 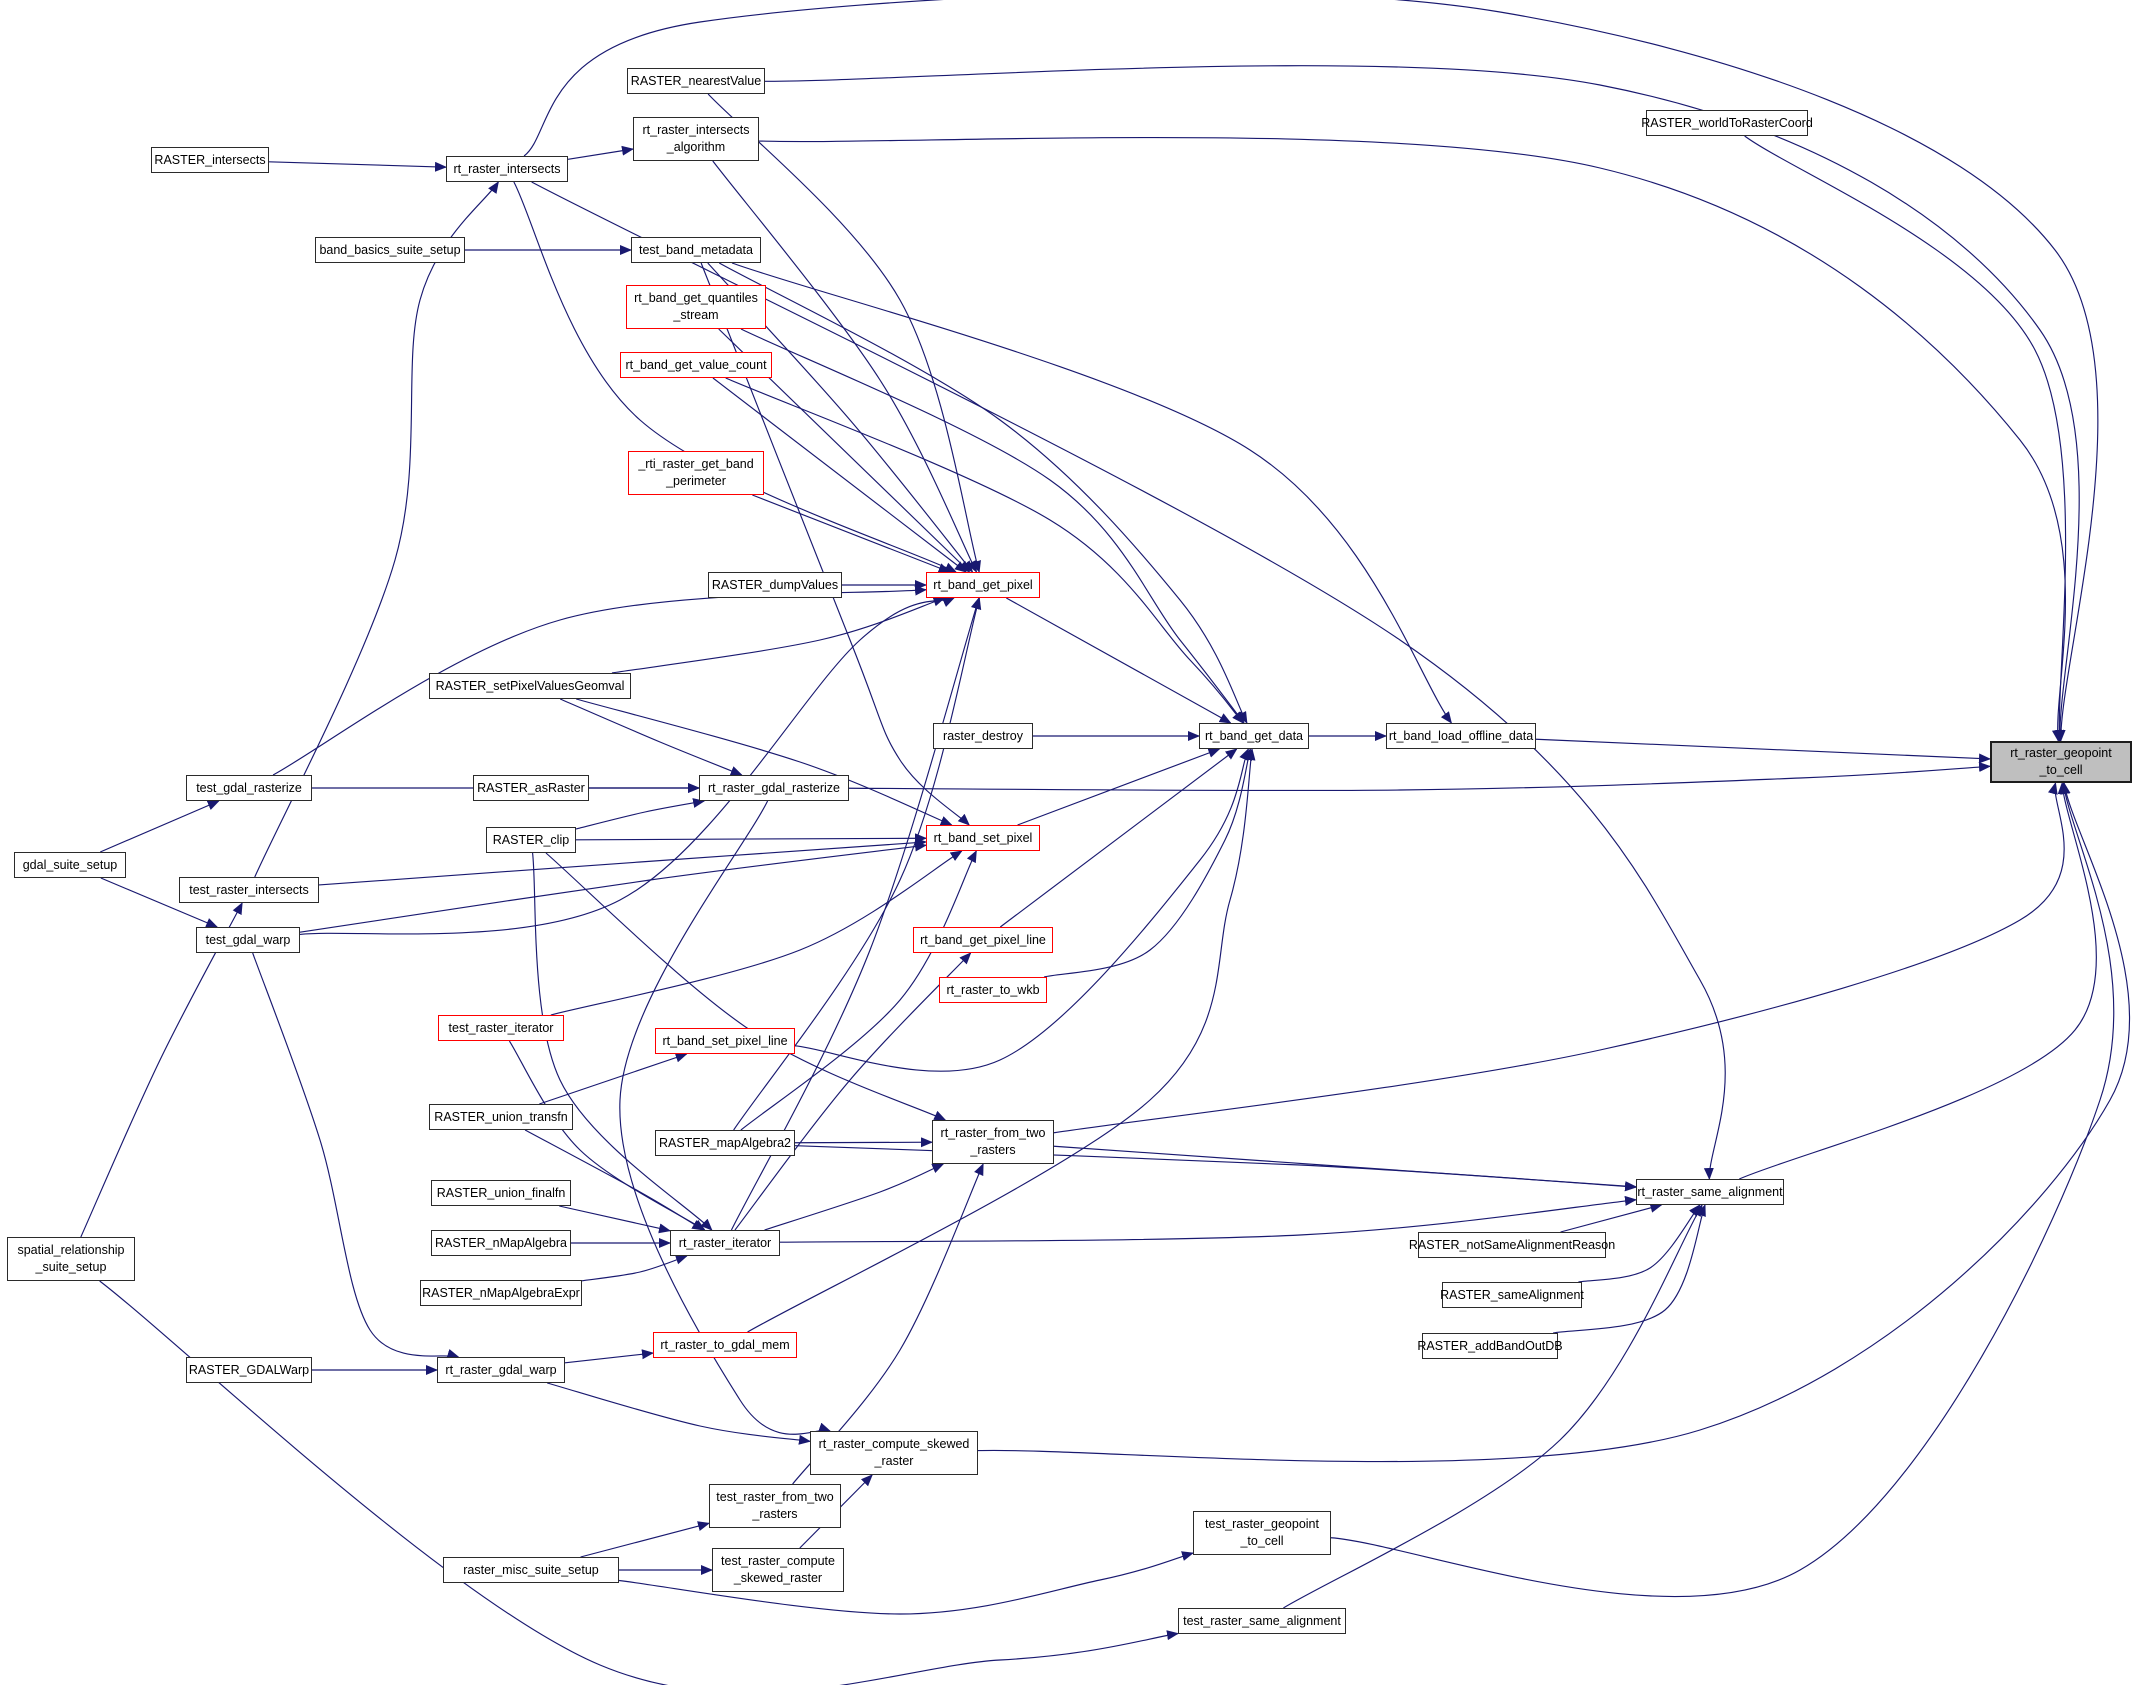 What do you see at coordinates (530, 686) in the screenshot?
I see `node-RASTER-setPixelValuesGeomval: RASTER_setPixelValuesGeomval` at bounding box center [530, 686].